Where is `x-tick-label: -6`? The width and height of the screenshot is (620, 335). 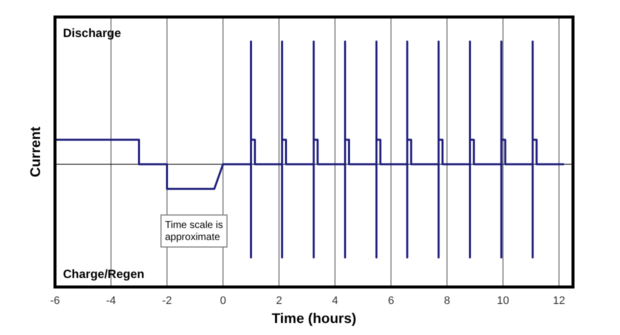 x-tick-label: -6 is located at coordinates (55, 301).